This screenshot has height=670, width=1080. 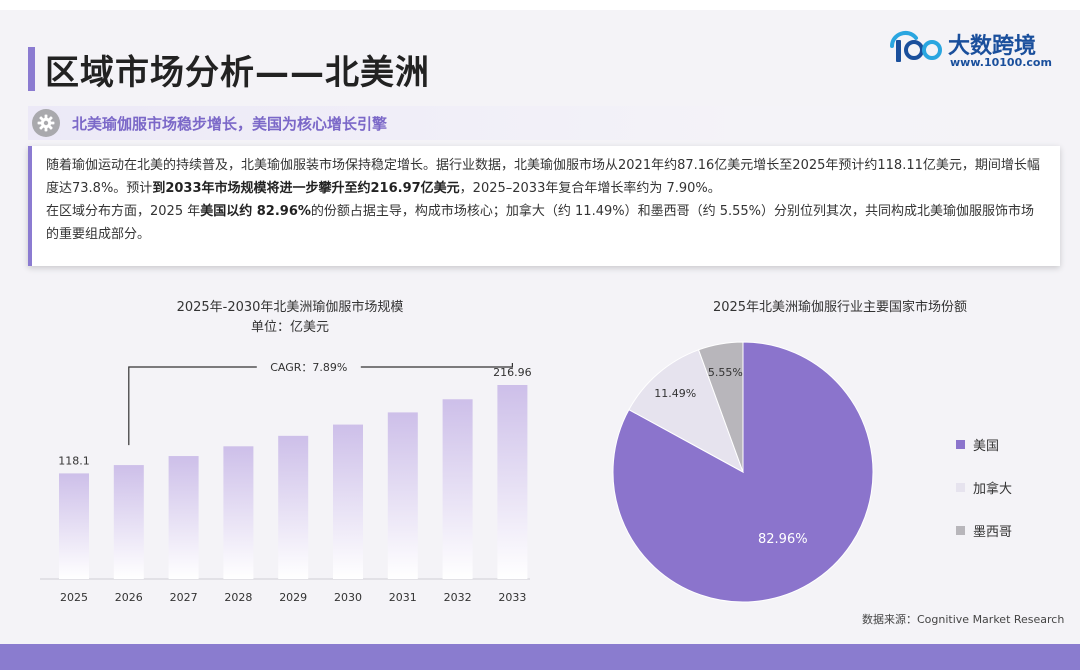 What do you see at coordinates (840, 307) in the screenshot?
I see `pie-chart-title: 2025年北美洲瑜伽服行业主要国家市场份额` at bounding box center [840, 307].